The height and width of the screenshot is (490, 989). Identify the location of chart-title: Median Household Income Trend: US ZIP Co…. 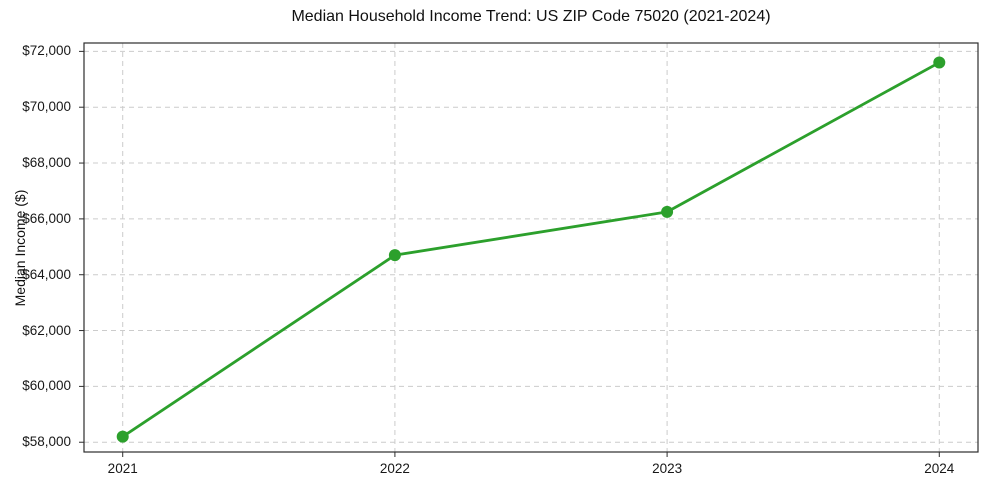
(531, 16).